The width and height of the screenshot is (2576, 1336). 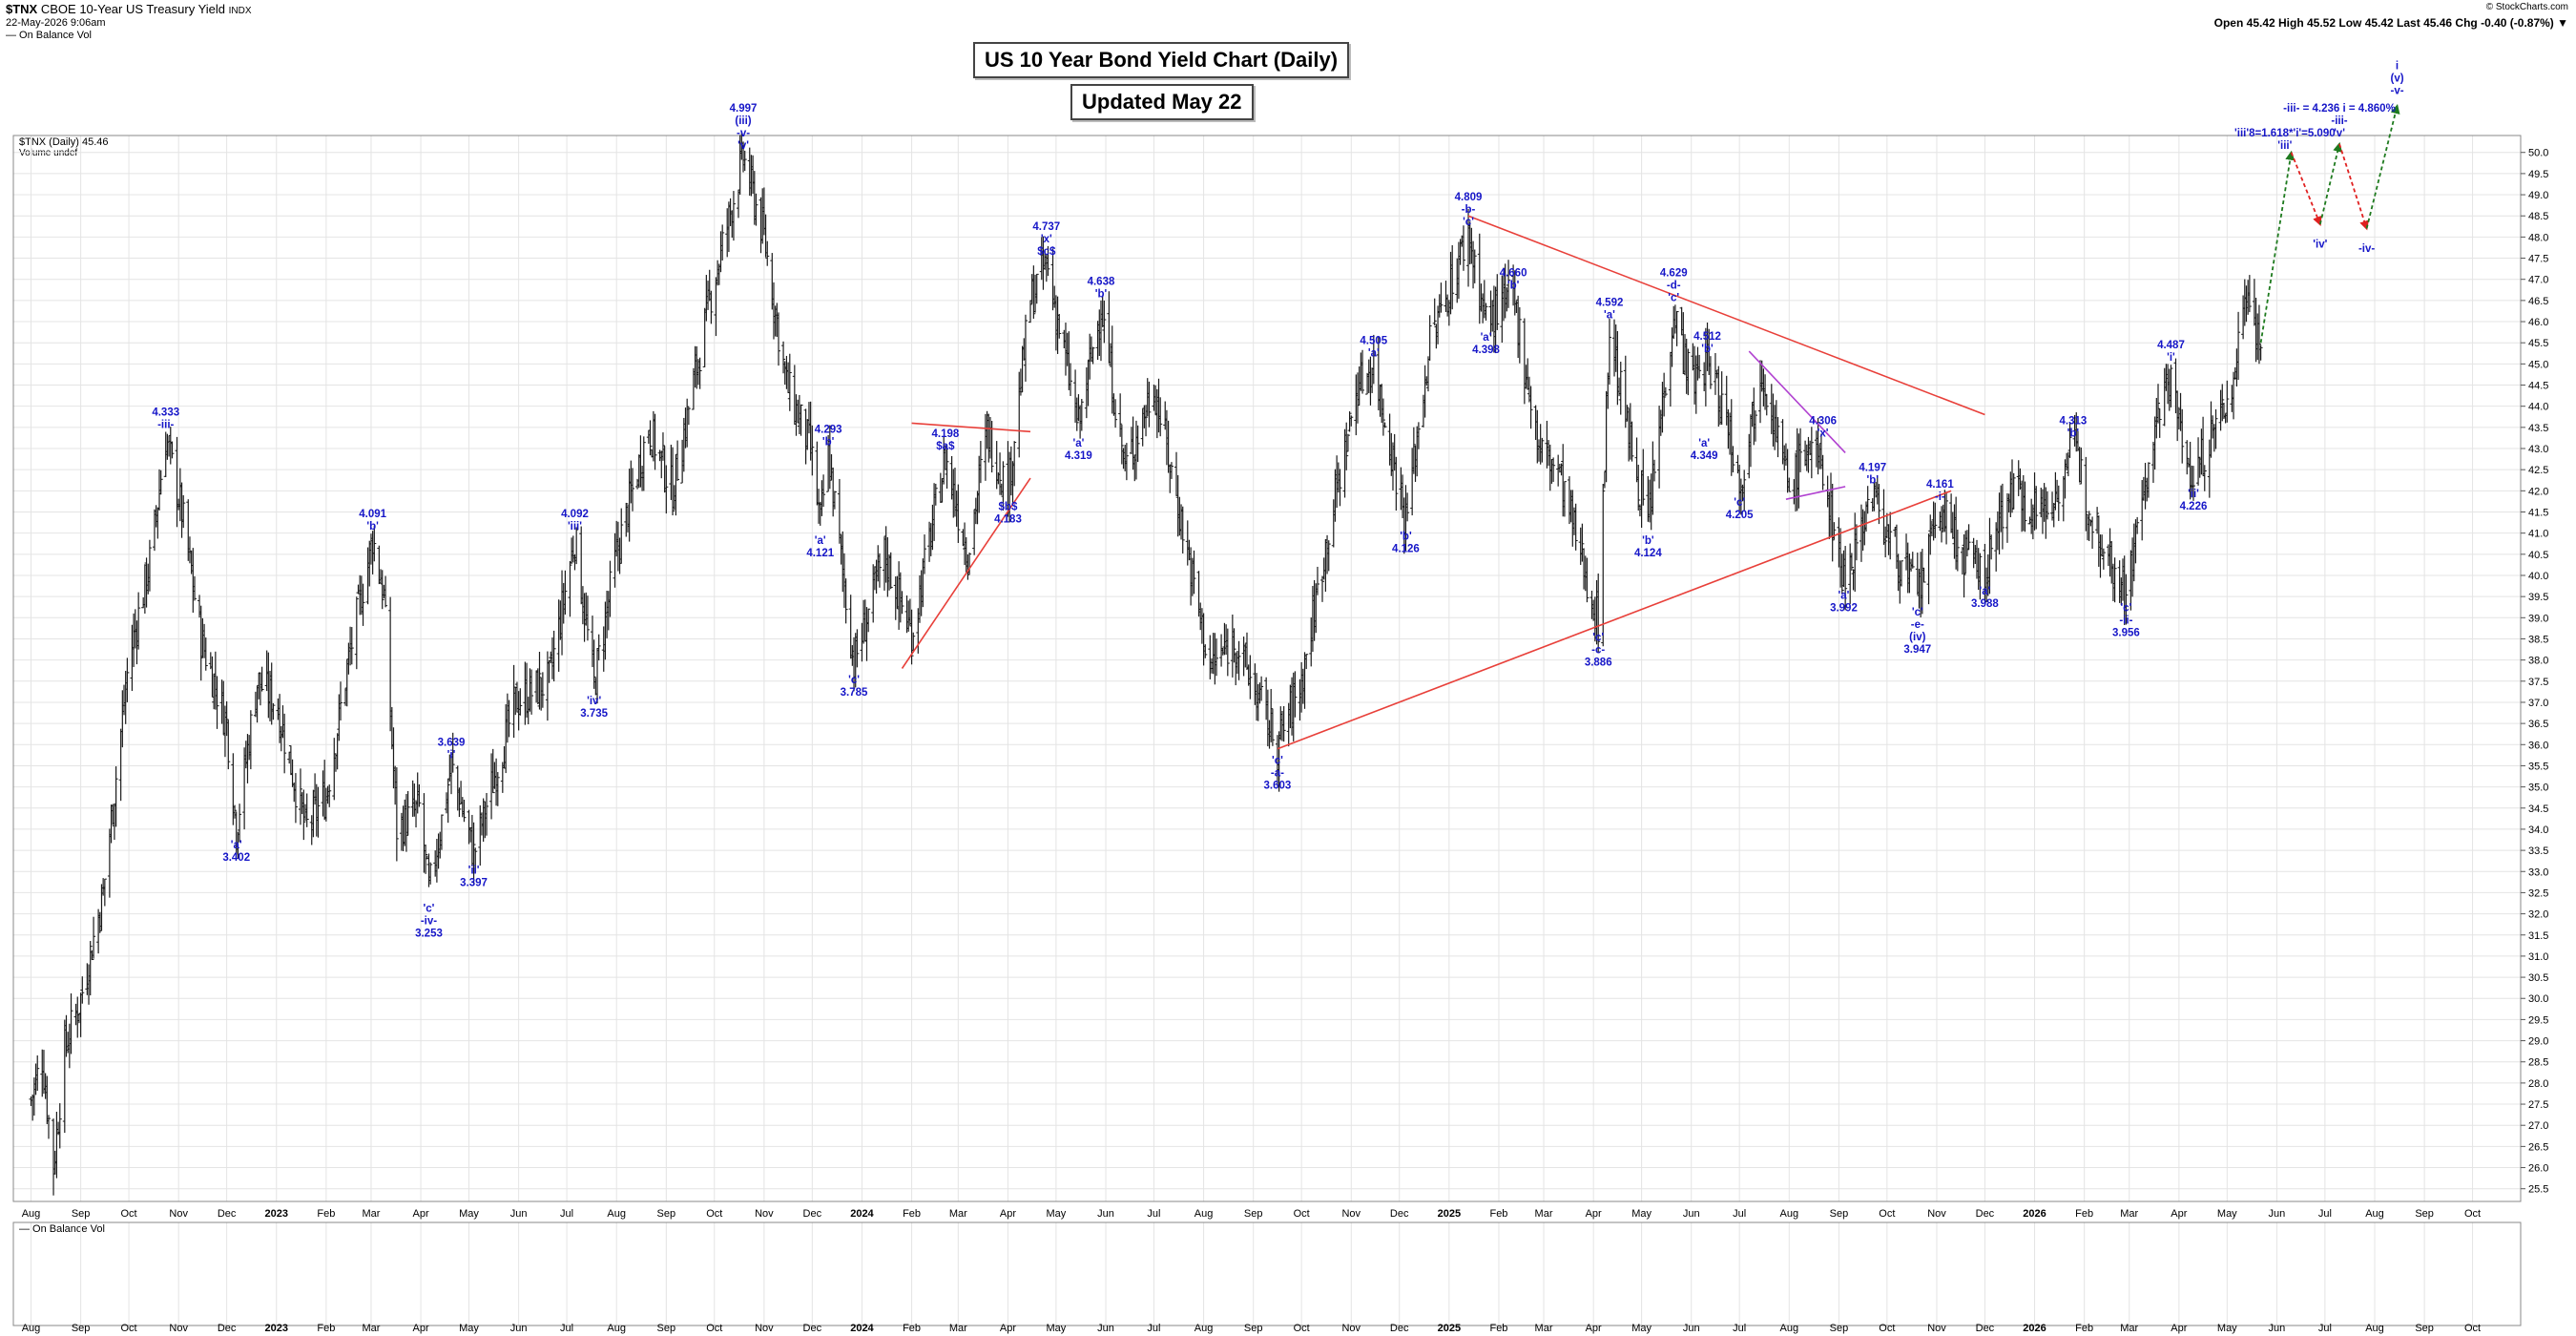 I want to click on wave-label-line: 3.956, so click(x=2126, y=633).